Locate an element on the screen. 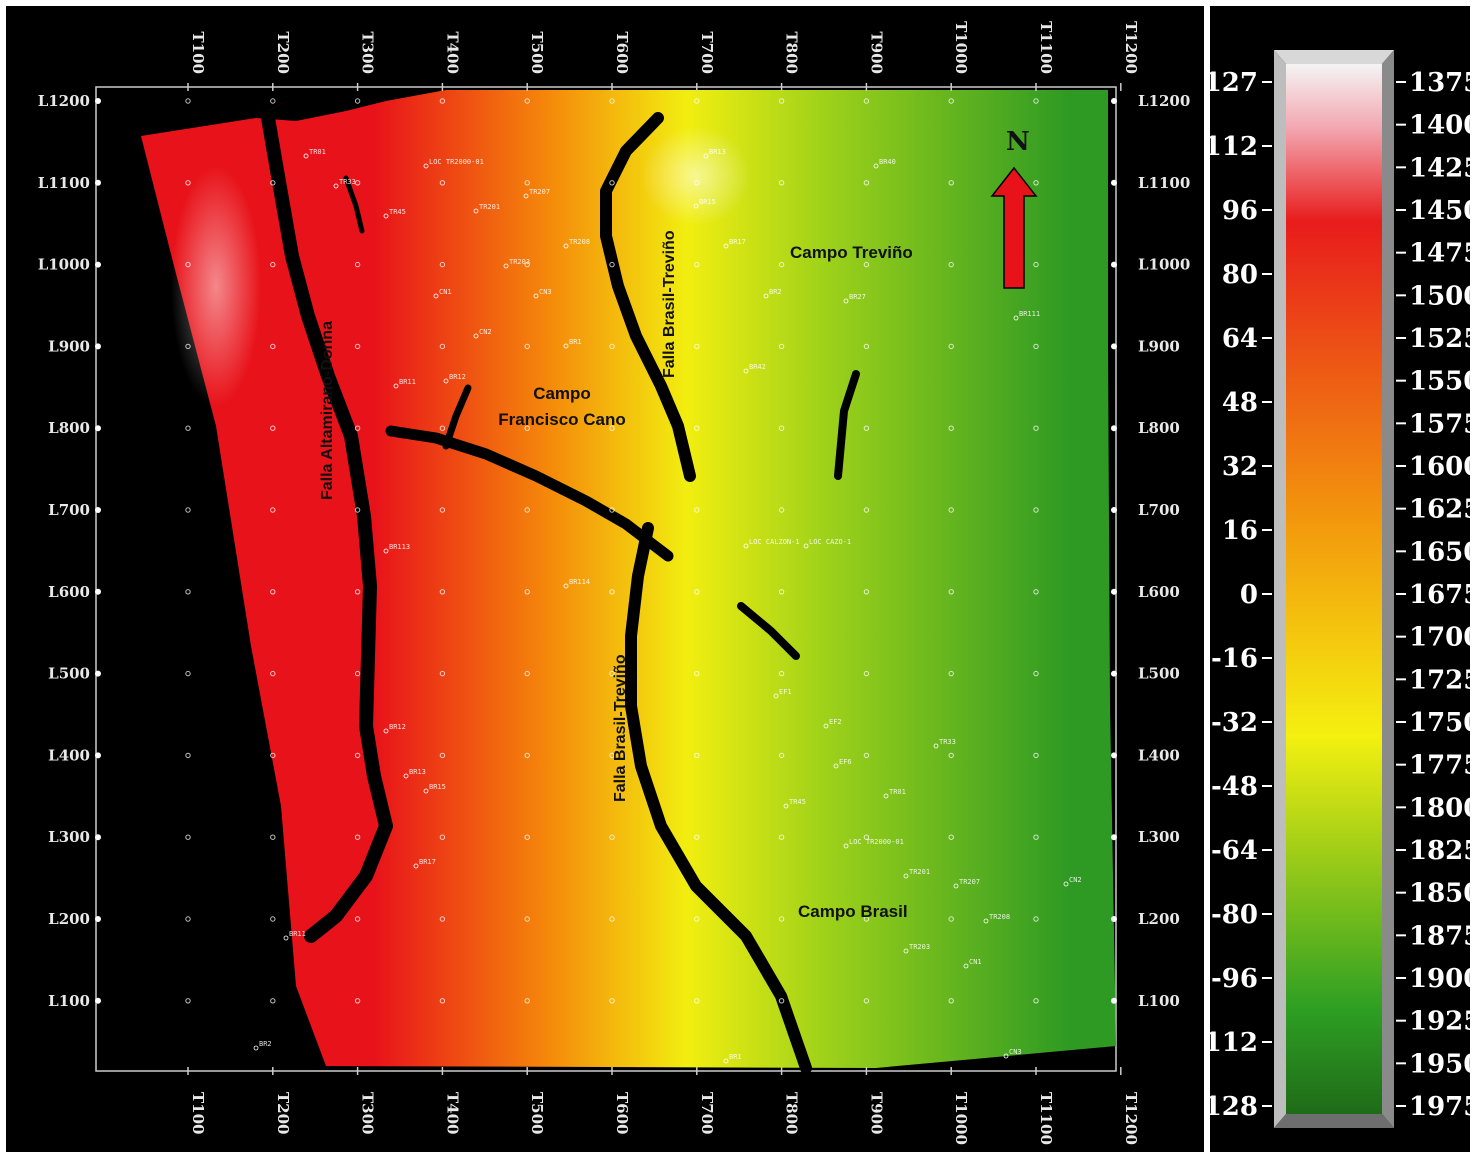 The image size is (1475, 1156). well-label: TR208 is located at coordinates (999, 917).